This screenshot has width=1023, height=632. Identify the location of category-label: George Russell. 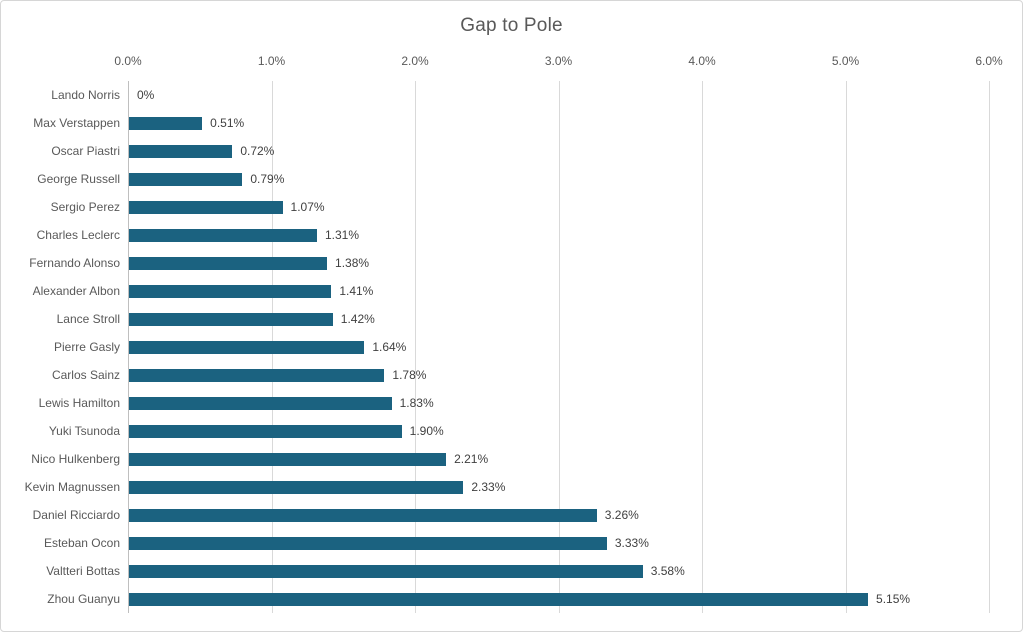
(78, 179).